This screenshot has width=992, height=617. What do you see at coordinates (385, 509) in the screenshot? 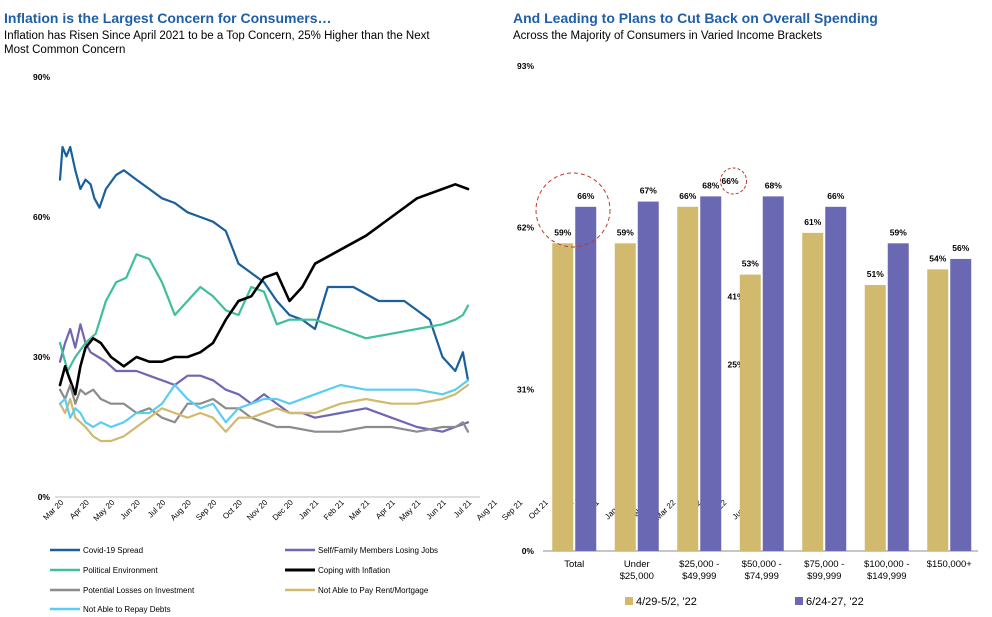
I see `left-x-tick-label: Apr 21` at bounding box center [385, 509].